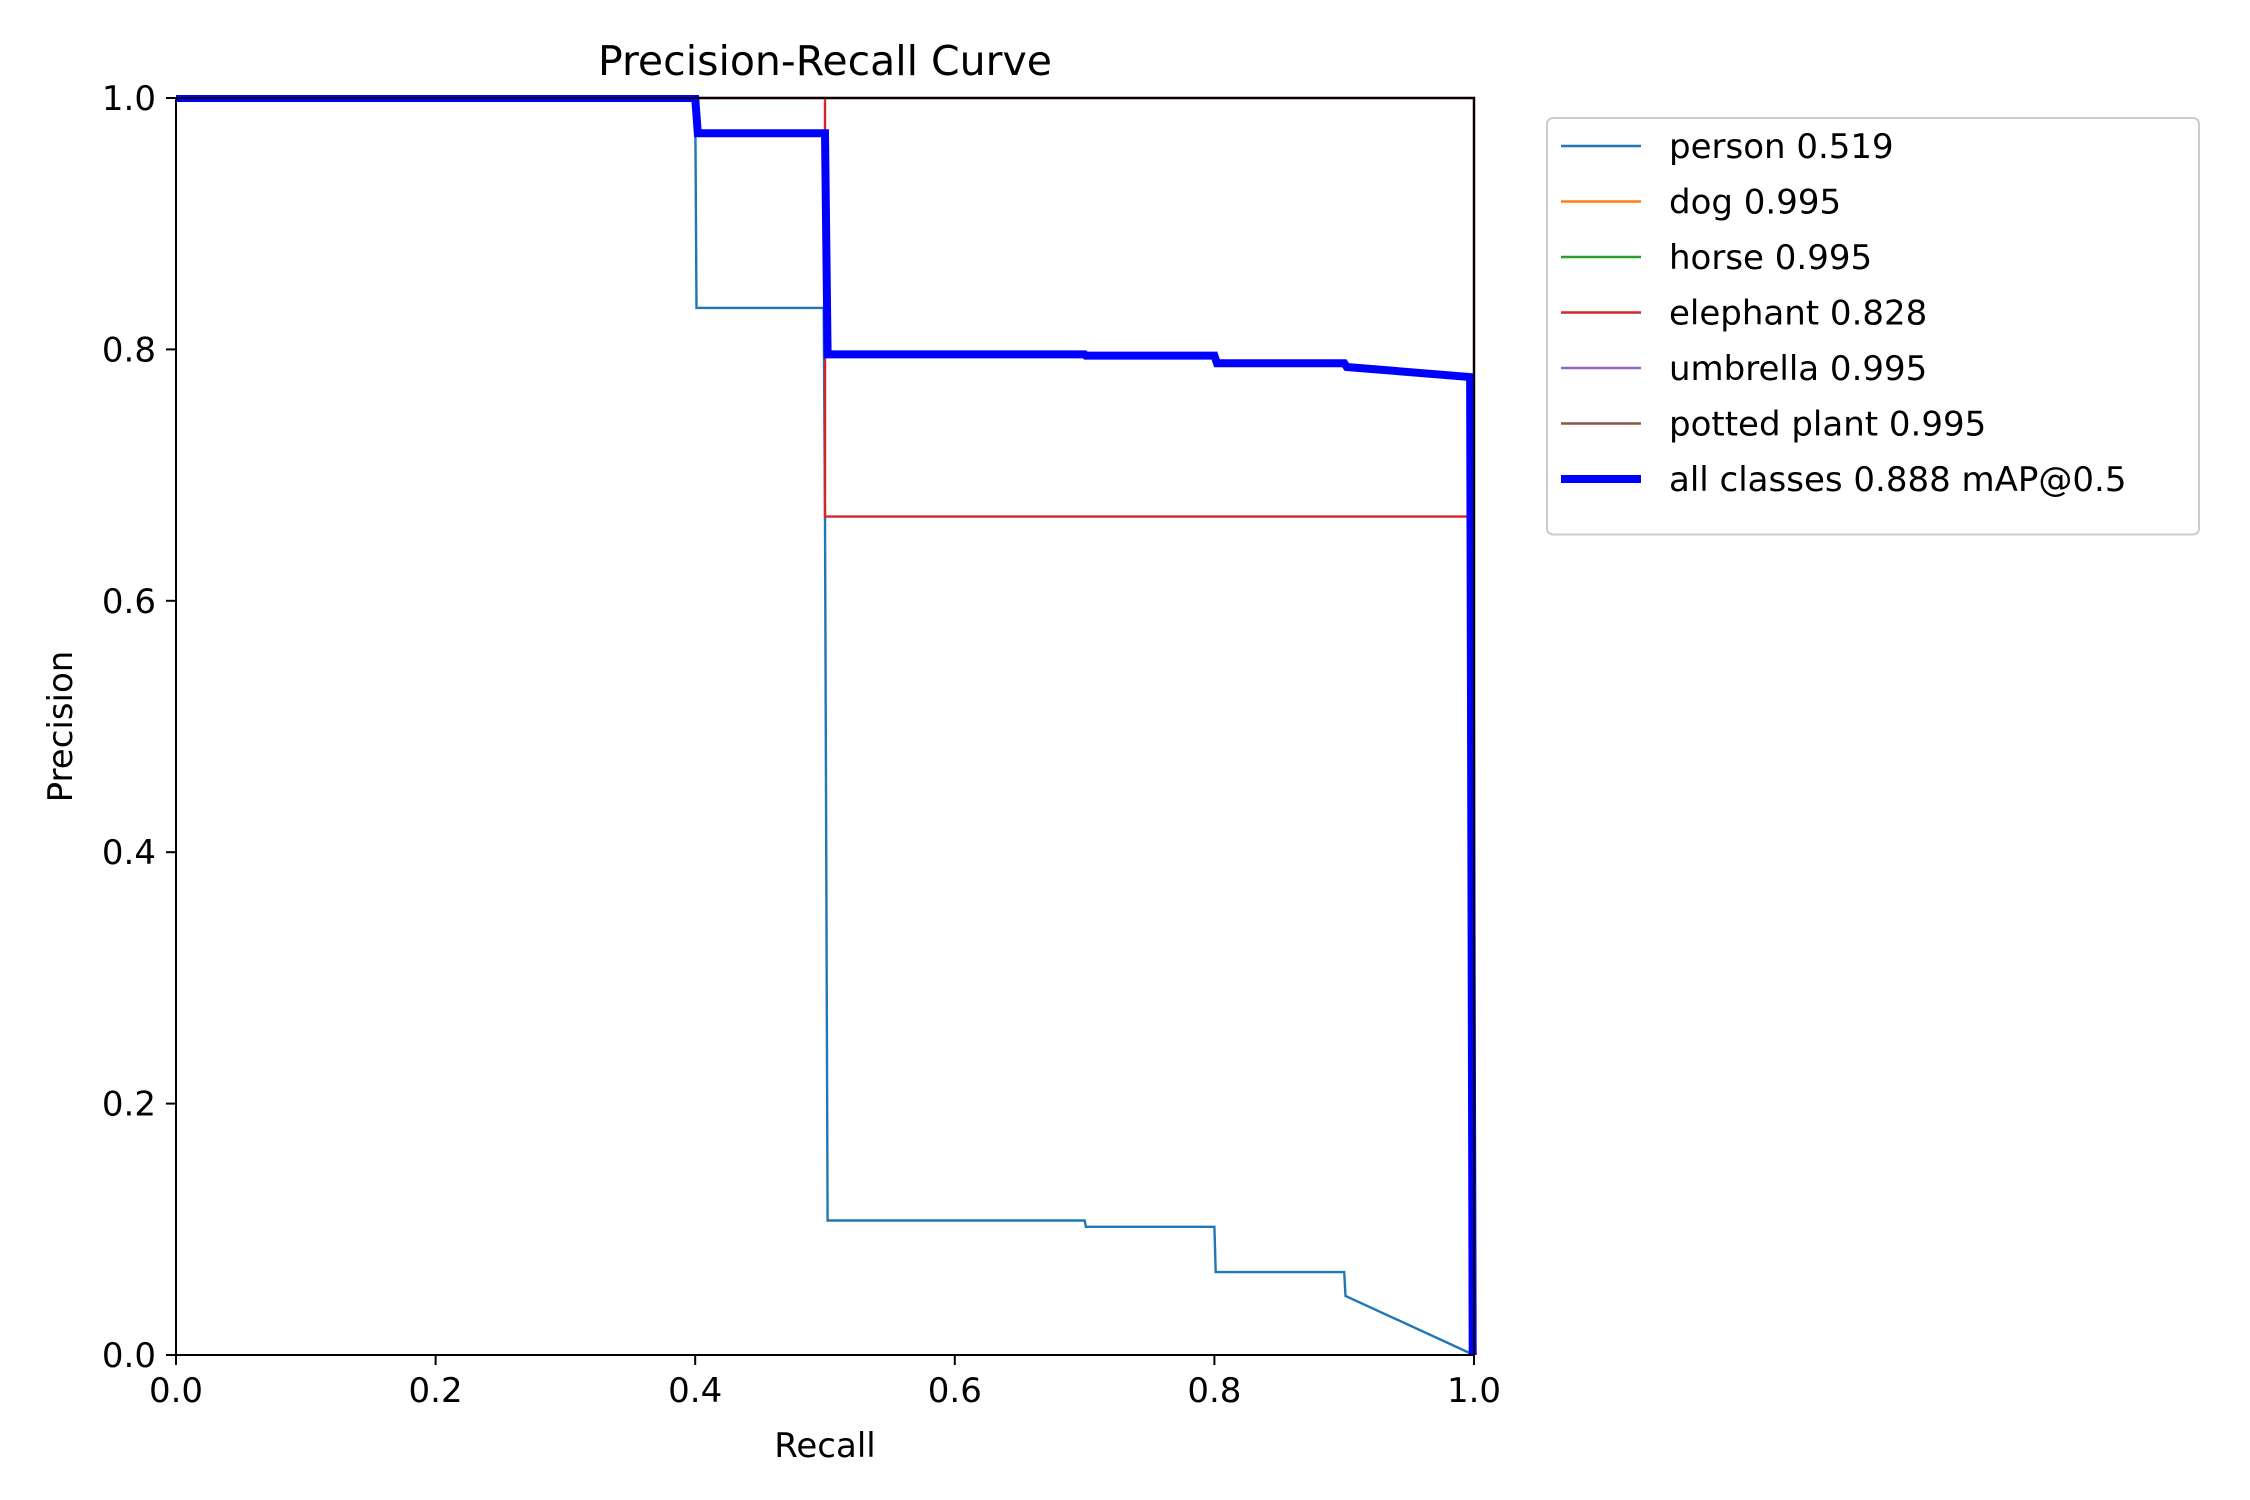 Image resolution: width=2250 pixels, height=1500 pixels. Describe the element at coordinates (1897, 480) in the screenshot. I see `legend-label: all classes 0.888 mAP@0.5` at that location.